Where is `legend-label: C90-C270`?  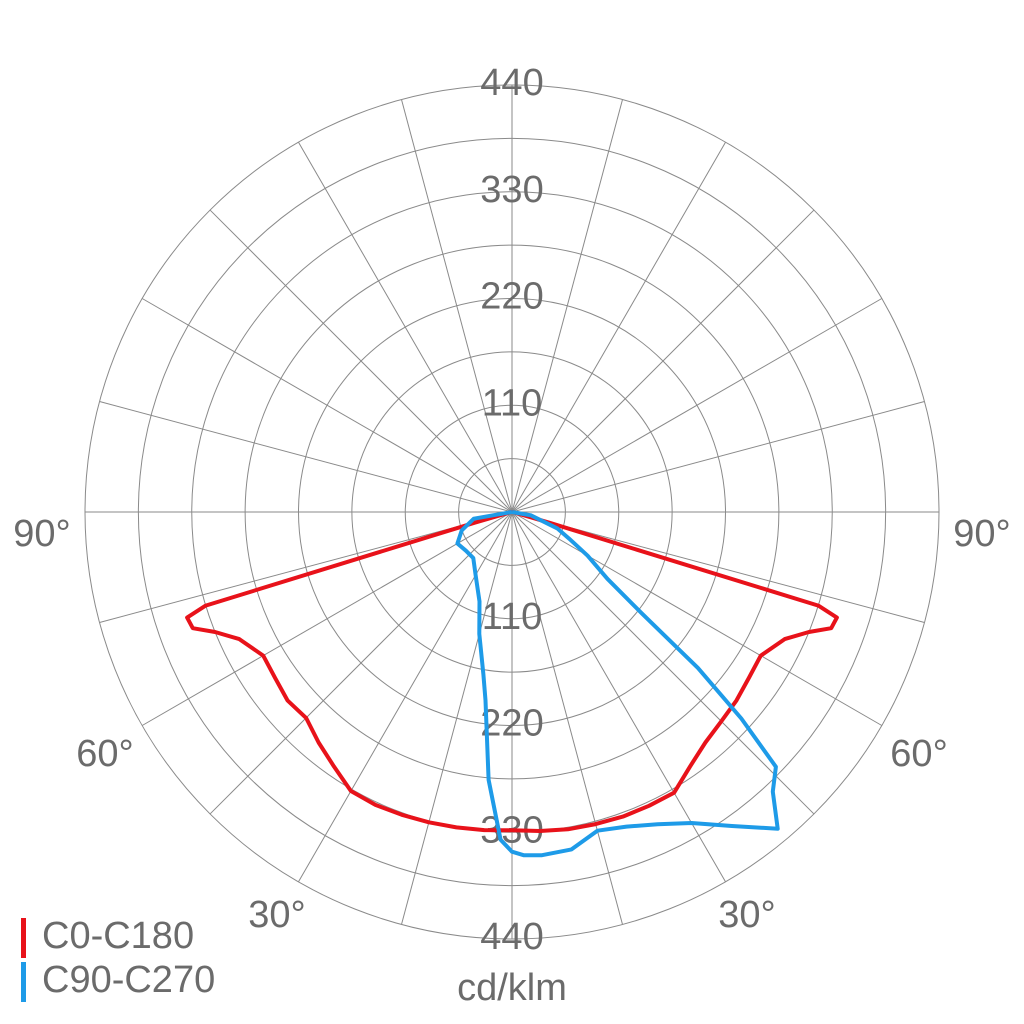 legend-label: C90-C270 is located at coordinates (128, 980).